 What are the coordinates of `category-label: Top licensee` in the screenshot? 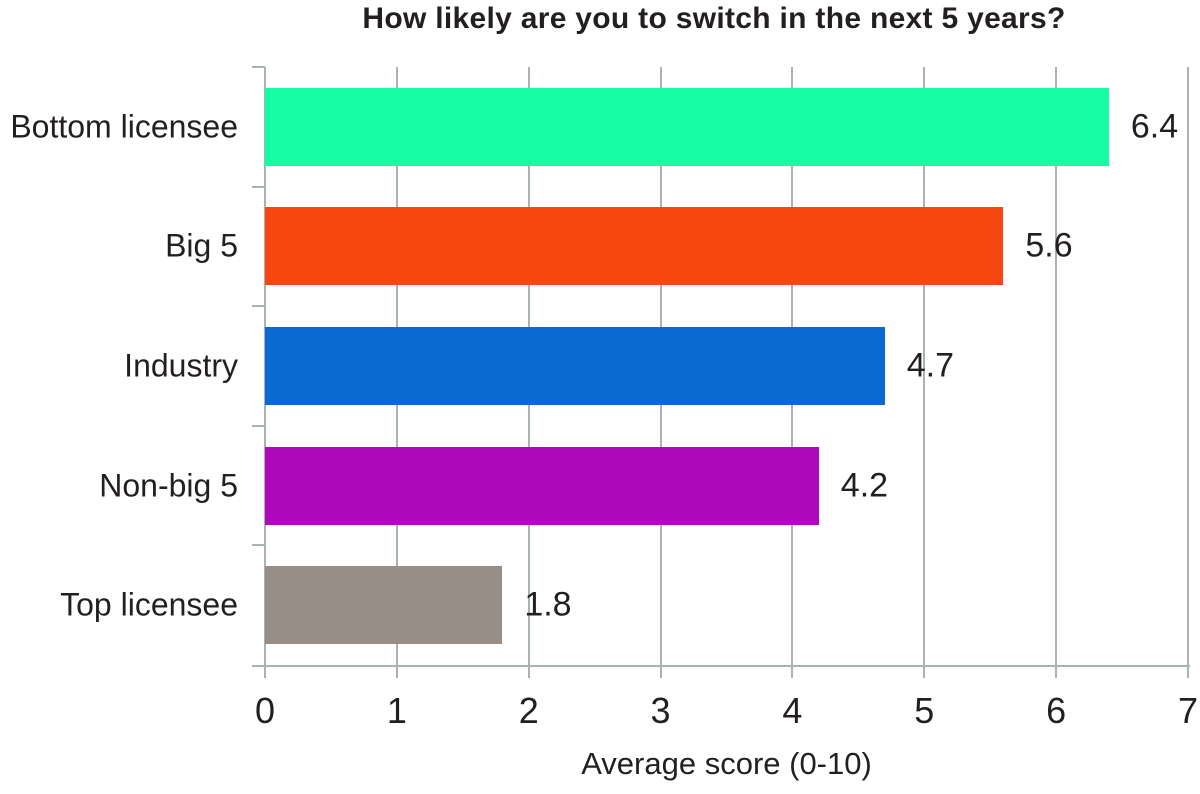 It's located at (149, 604).